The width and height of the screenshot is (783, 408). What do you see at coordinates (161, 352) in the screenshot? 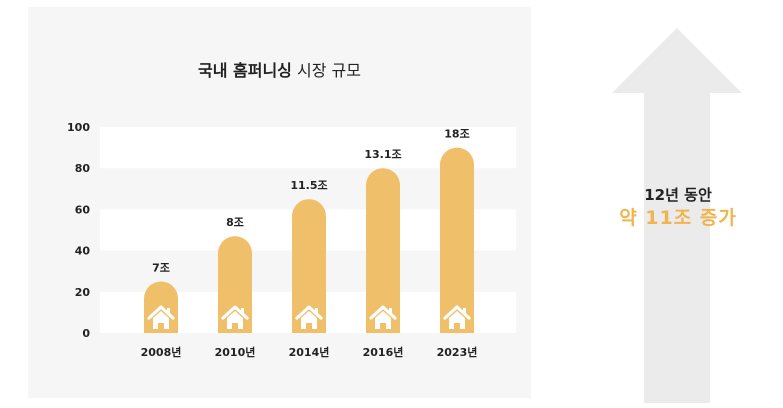
I see `x-tick-label: 2008년` at bounding box center [161, 352].